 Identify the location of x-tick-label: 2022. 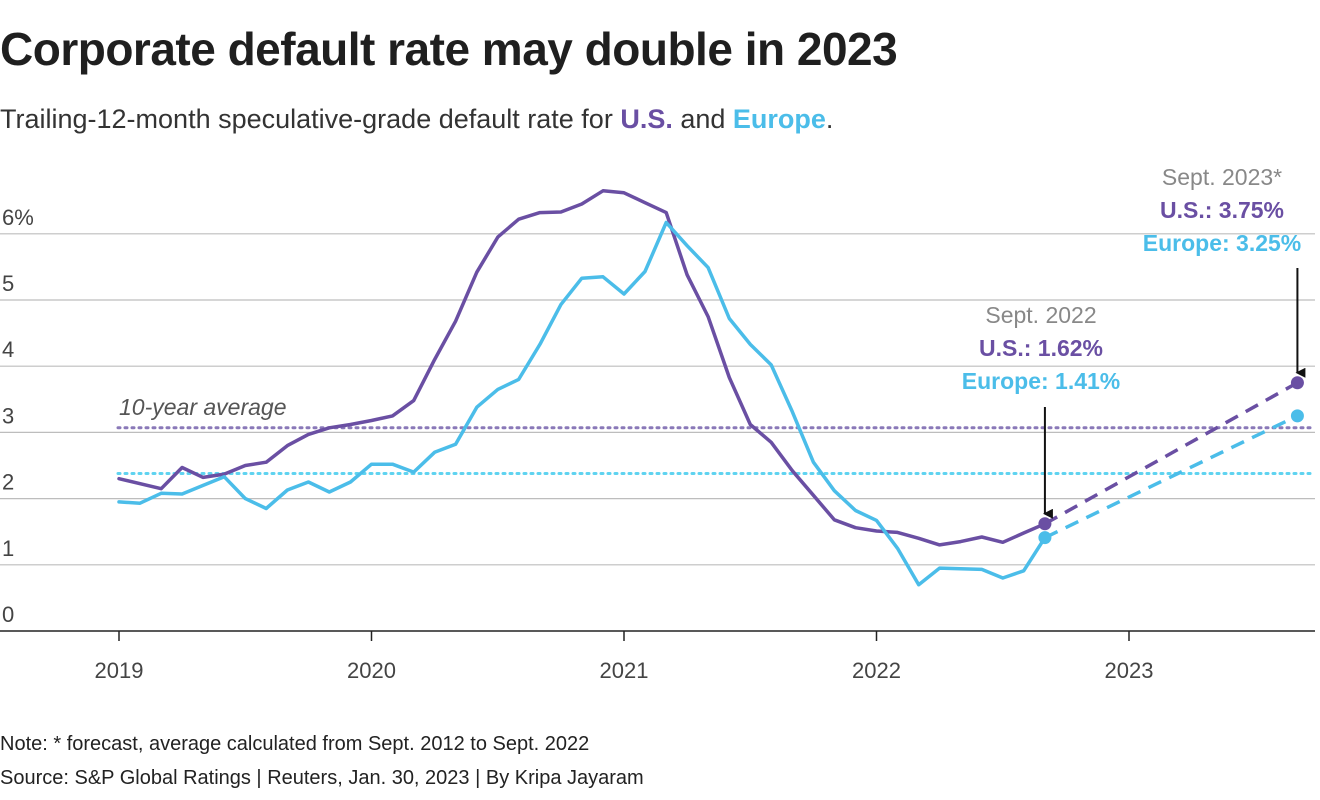
(876, 670).